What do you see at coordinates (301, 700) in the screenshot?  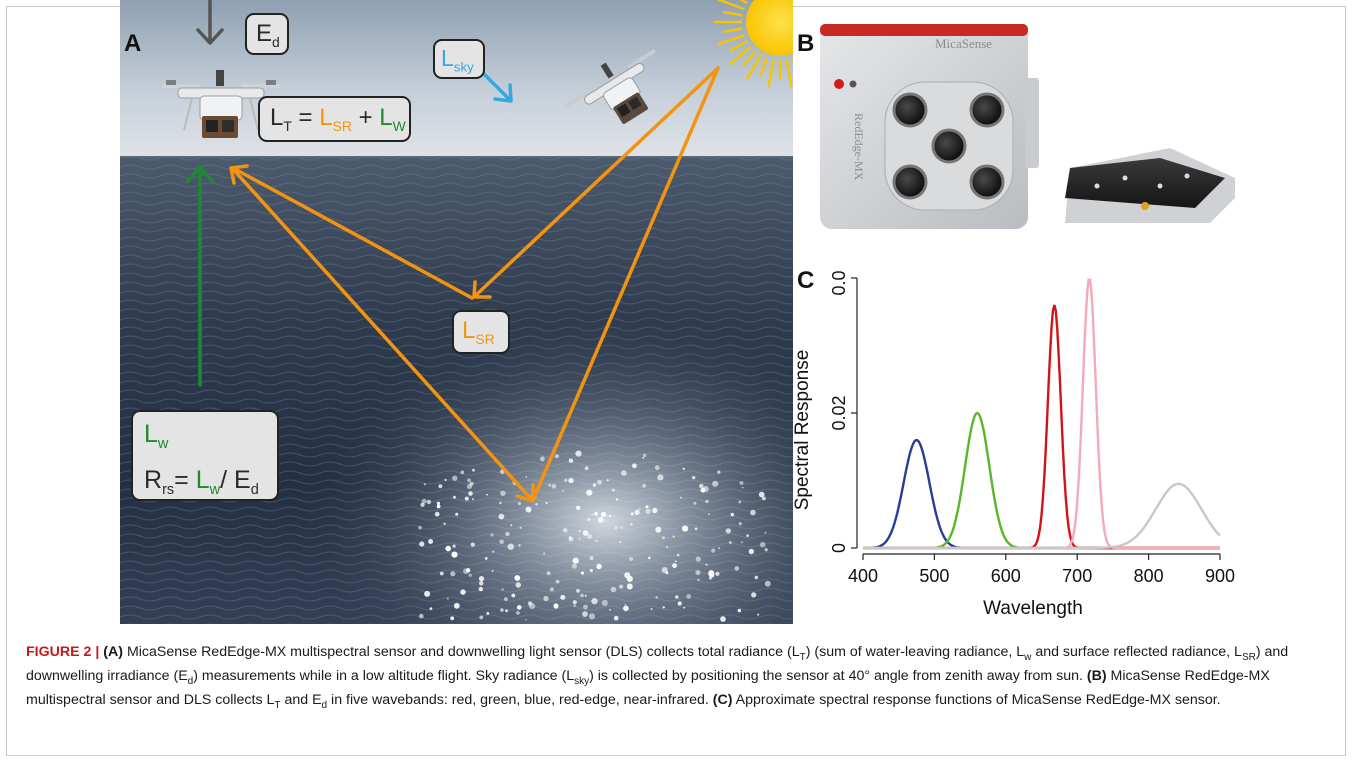 I see `caption-b-text-2: and E` at bounding box center [301, 700].